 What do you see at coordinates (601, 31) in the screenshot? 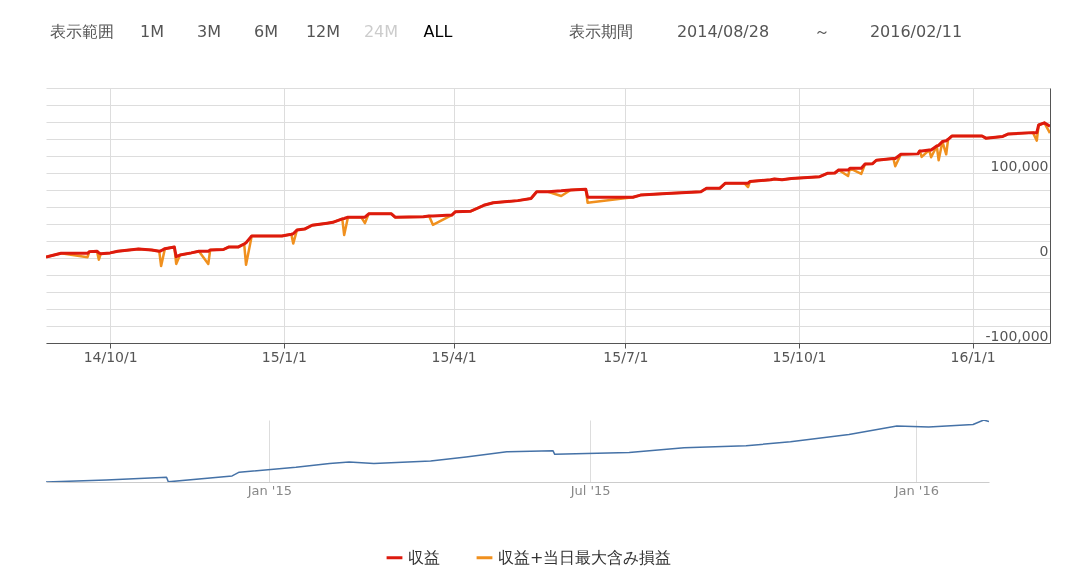
I see `text: 表示期間` at bounding box center [601, 31].